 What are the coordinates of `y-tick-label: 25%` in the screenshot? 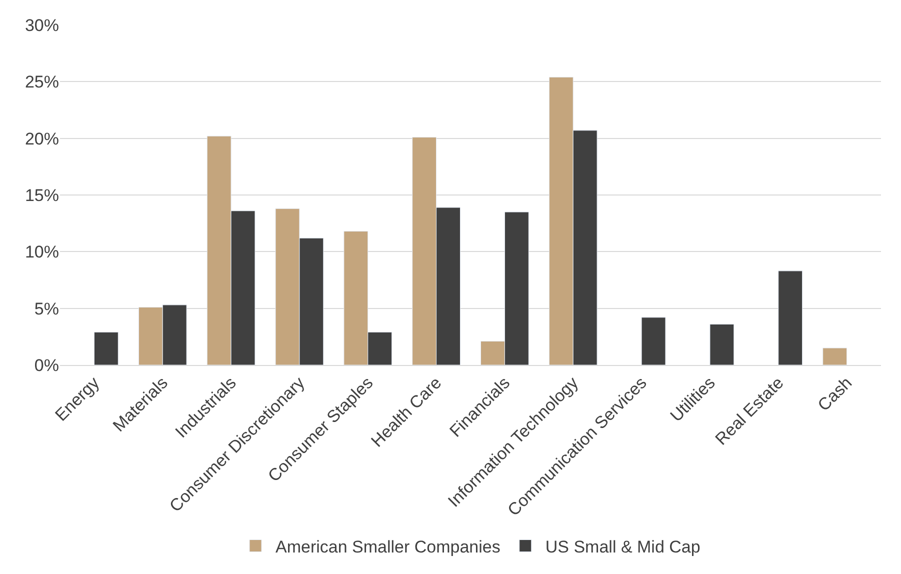 It's located at (41, 82).